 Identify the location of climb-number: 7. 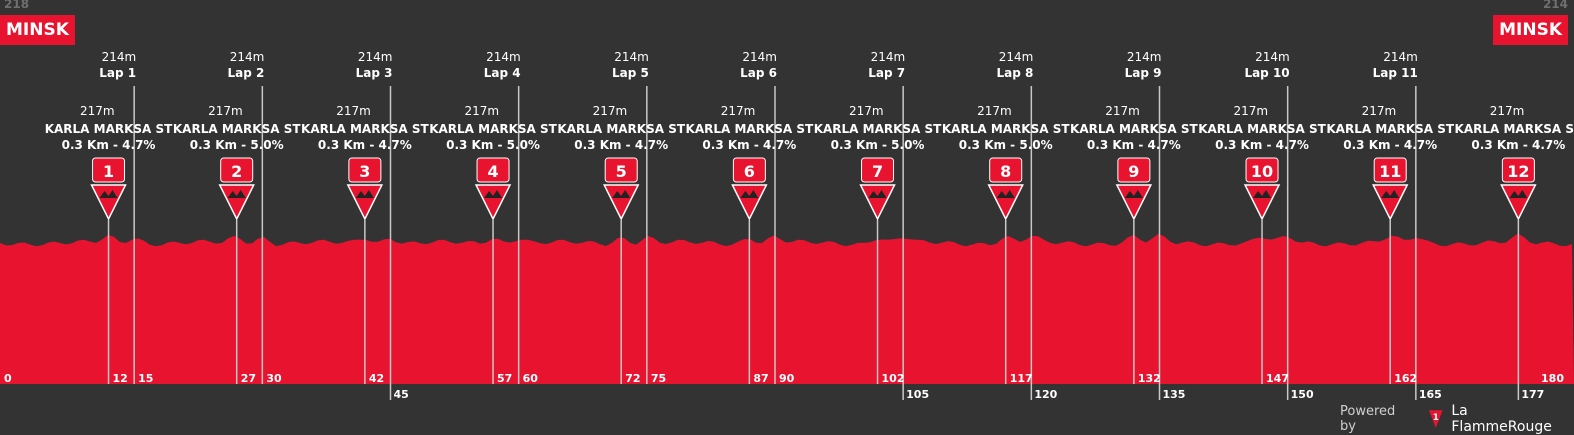
(877, 171).